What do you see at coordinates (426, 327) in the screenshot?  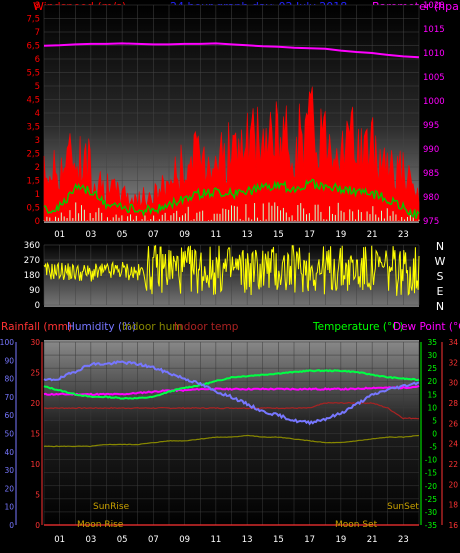 I see `dewpoint-axis-title: Dew Point (°C)` at bounding box center [426, 327].